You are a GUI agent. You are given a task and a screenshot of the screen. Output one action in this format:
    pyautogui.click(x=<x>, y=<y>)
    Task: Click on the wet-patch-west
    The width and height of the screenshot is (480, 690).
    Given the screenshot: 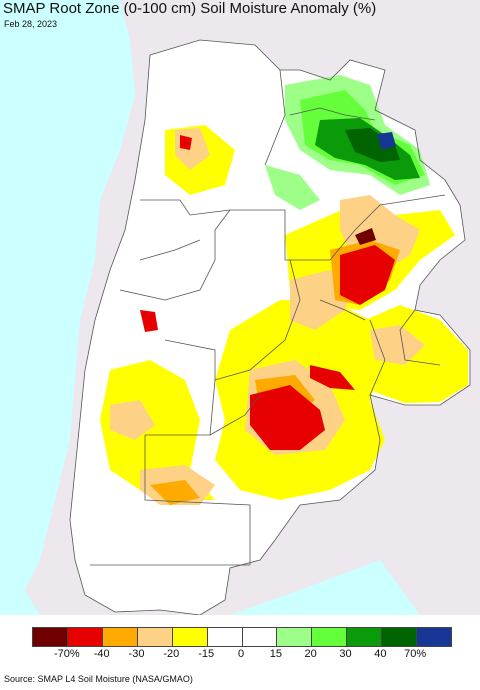 What is the action you would take?
    pyautogui.click(x=292, y=187)
    